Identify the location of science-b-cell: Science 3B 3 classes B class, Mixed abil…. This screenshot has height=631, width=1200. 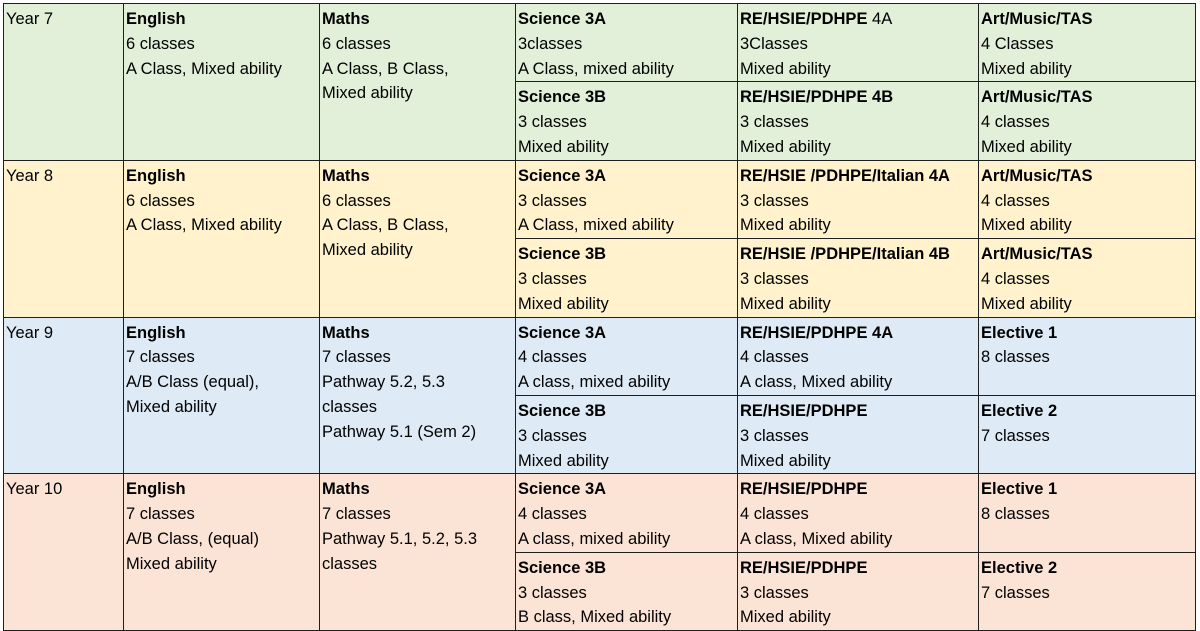
(626, 591).